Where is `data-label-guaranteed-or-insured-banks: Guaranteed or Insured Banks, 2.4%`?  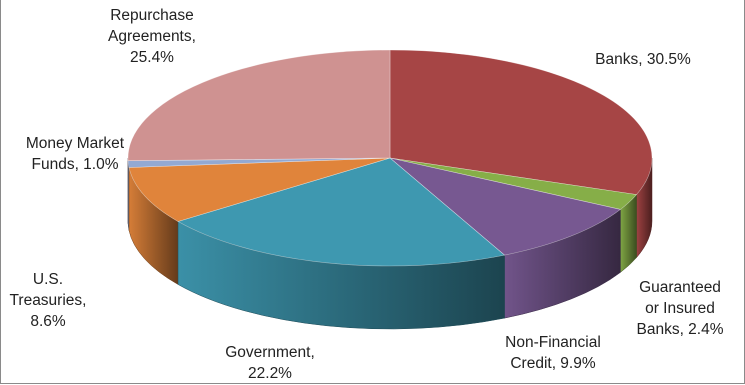 data-label-guaranteed-or-insured-banks: Guaranteed or Insured Banks, 2.4% is located at coordinates (679, 308).